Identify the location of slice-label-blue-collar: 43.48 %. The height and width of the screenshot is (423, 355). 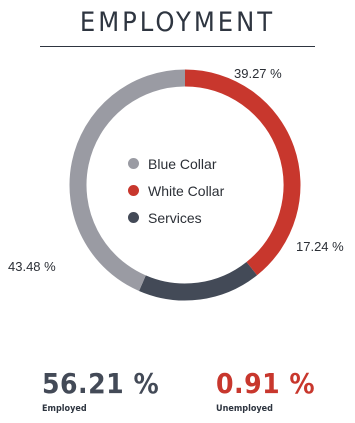
(32, 266).